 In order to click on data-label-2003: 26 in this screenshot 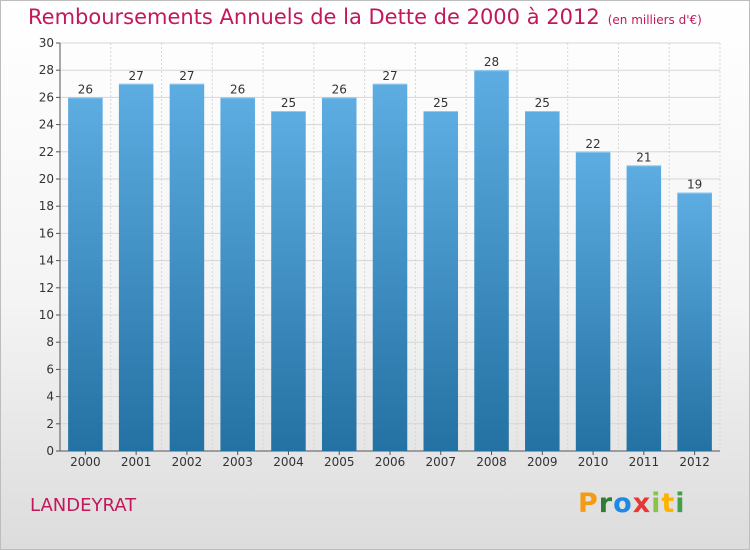, I will do `click(237, 89)`.